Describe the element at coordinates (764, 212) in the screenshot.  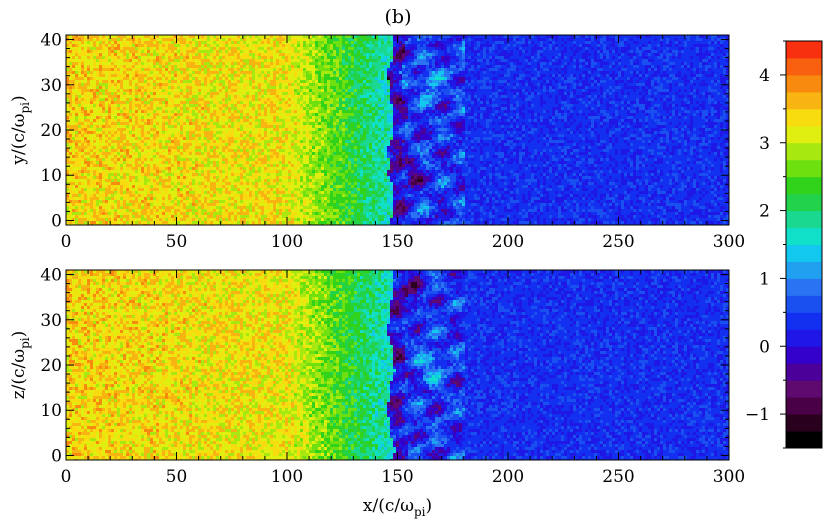
I see `colorbar-tick-label: 2` at that location.